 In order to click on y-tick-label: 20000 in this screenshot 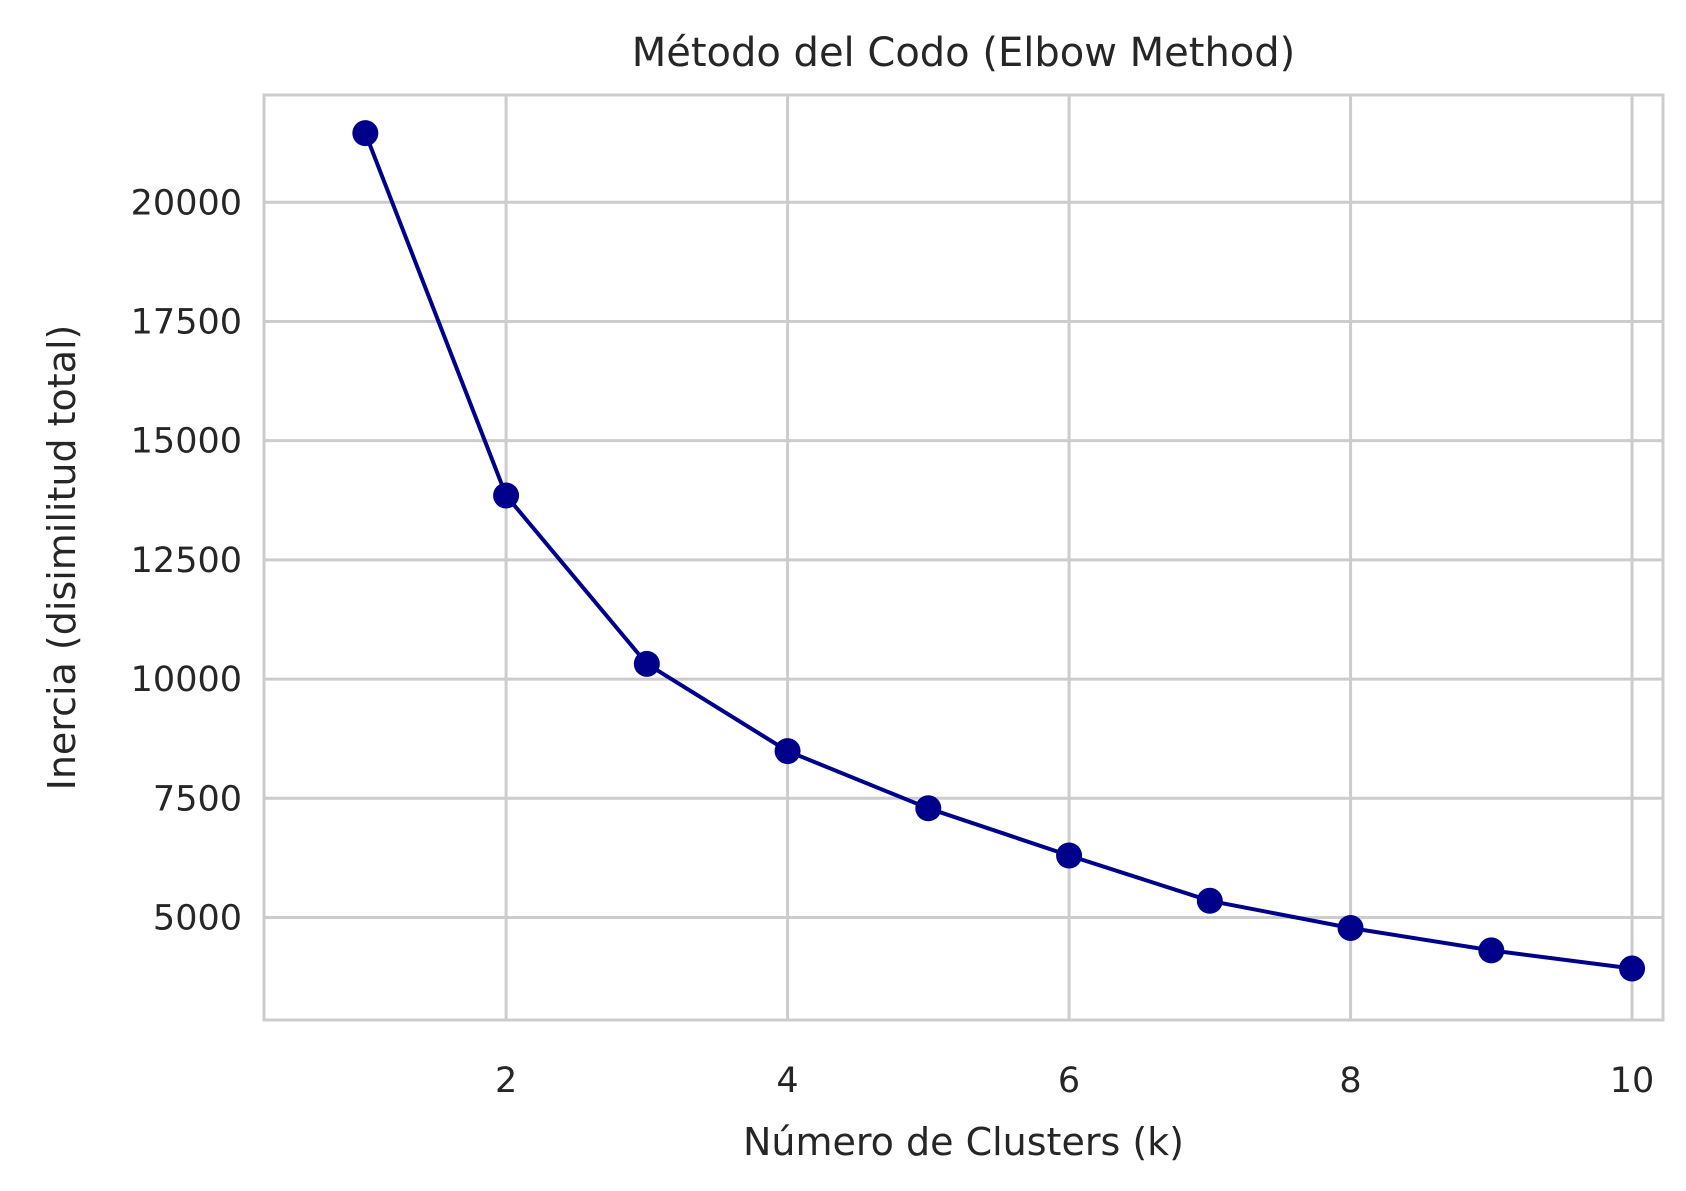, I will do `click(186, 203)`.